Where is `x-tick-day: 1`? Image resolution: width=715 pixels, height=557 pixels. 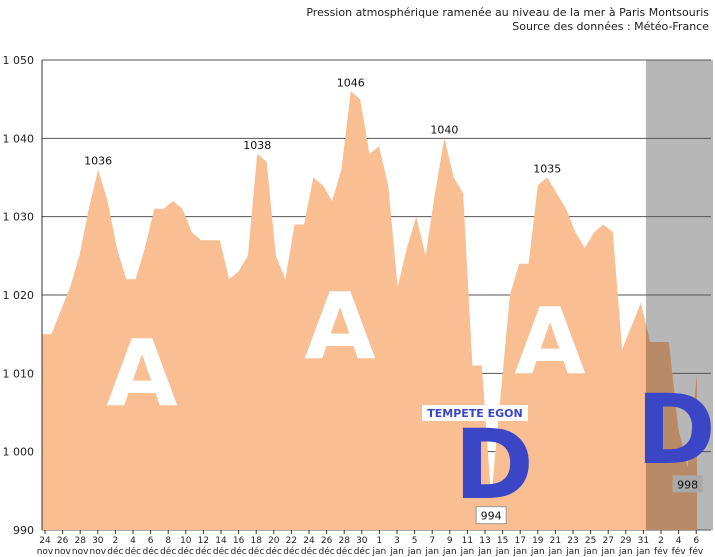
x-tick-day: 1 is located at coordinates (380, 541).